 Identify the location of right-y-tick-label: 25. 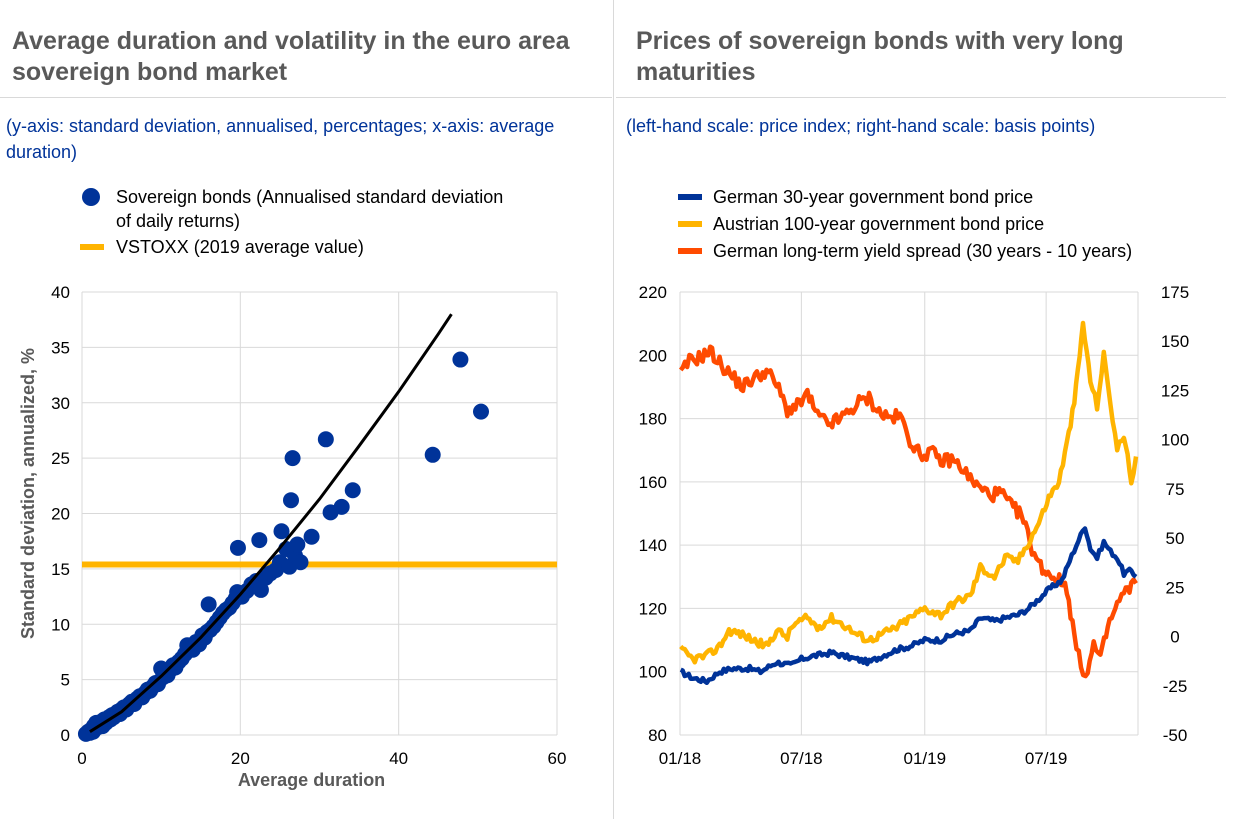
(1175, 587).